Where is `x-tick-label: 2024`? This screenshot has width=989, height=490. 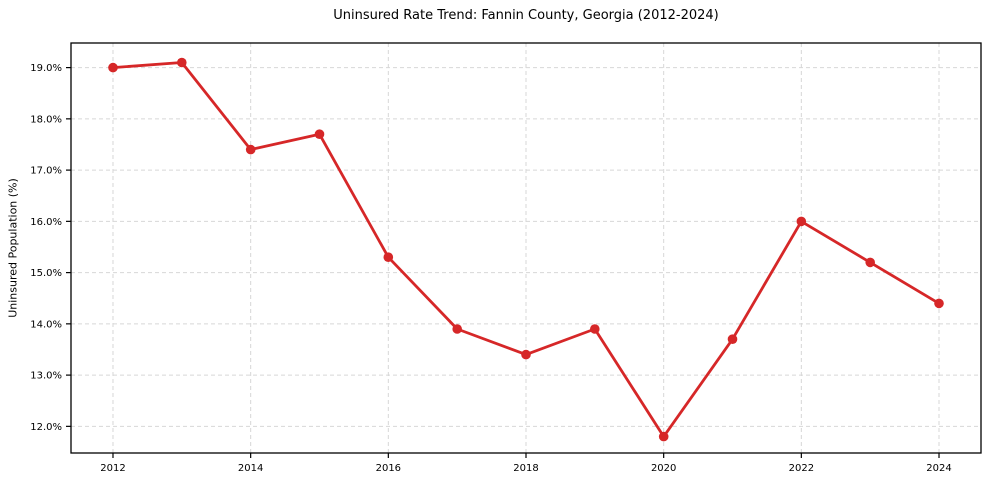 x-tick-label: 2024 is located at coordinates (938, 468).